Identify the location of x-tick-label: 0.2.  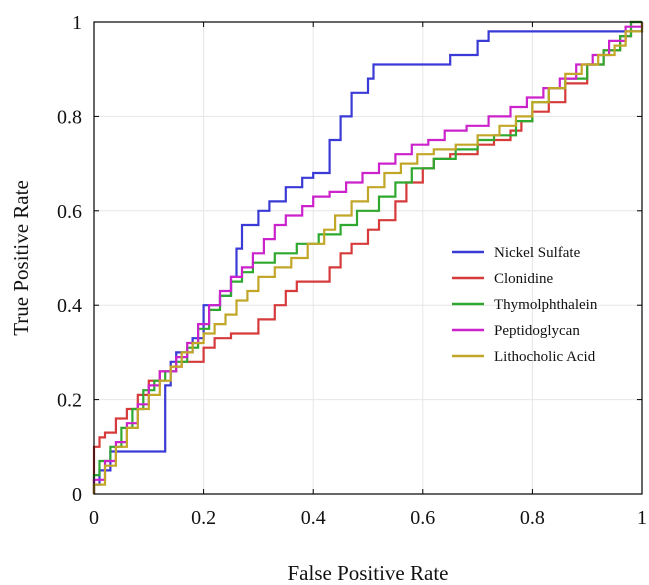
(203, 518).